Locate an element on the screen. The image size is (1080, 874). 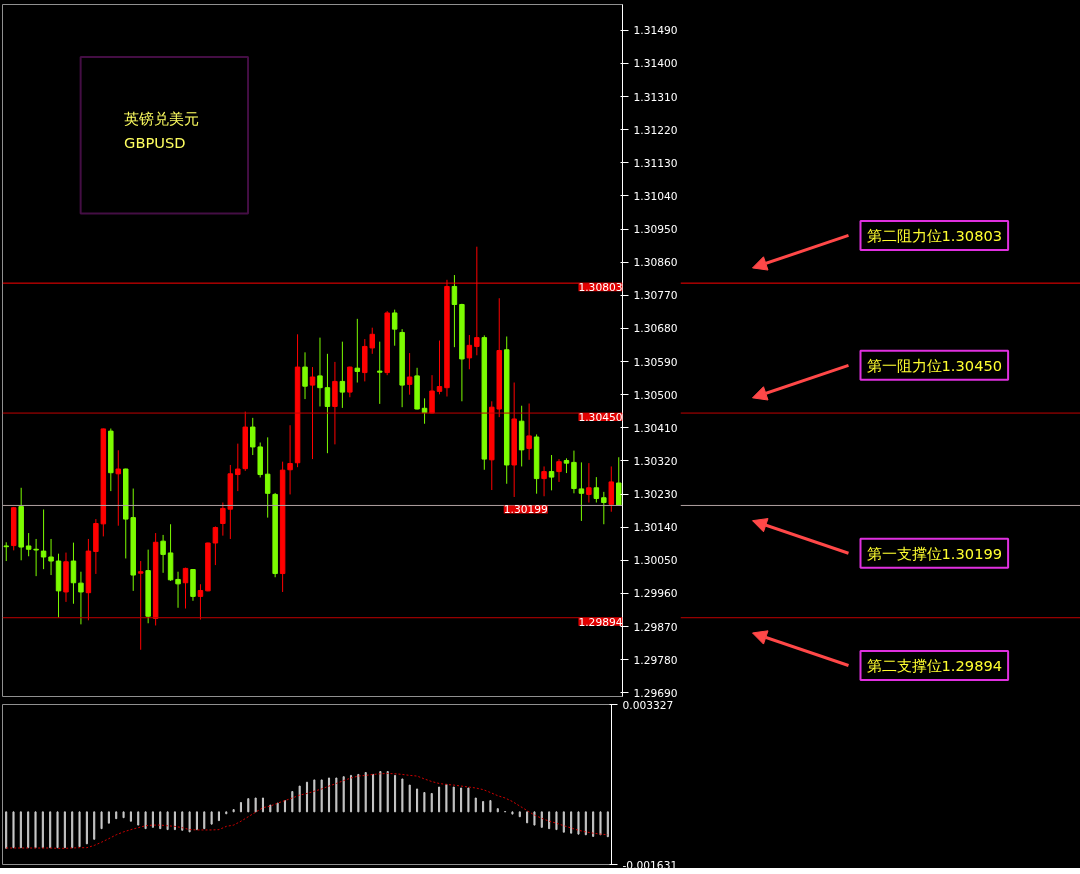
text: 第二支撑位1.29894 is located at coordinates (934, 665).